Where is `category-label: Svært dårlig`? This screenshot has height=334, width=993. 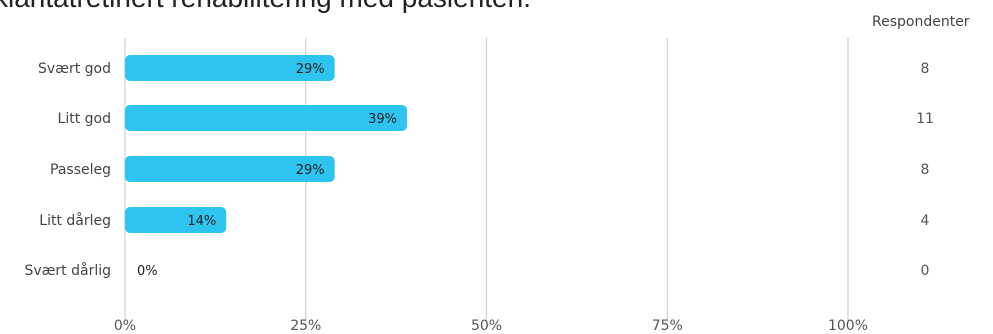 category-label: Svært dårlig is located at coordinates (67, 270).